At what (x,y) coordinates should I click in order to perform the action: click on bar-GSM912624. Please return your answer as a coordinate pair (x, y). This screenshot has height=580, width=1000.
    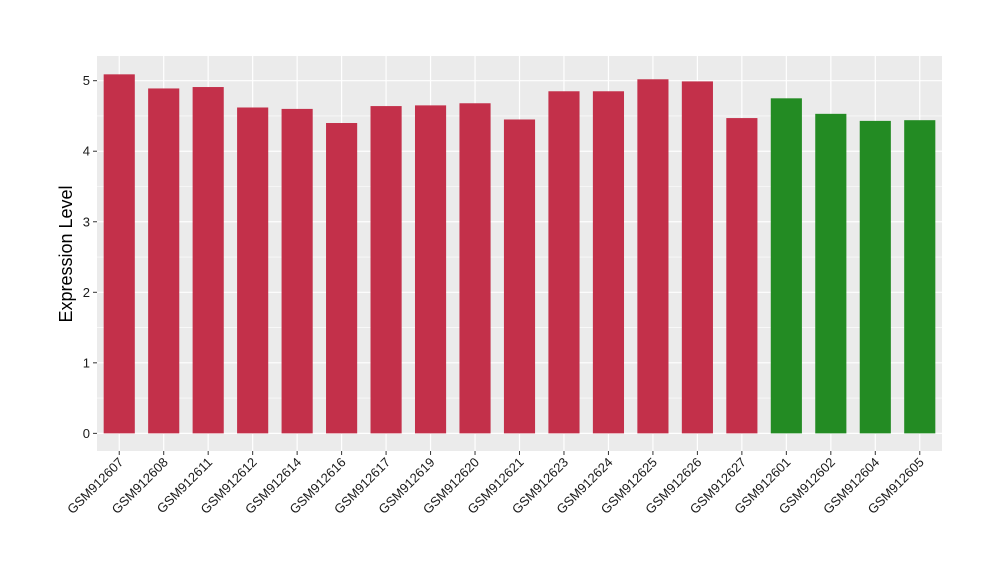
    Looking at the image, I should click on (608, 262).